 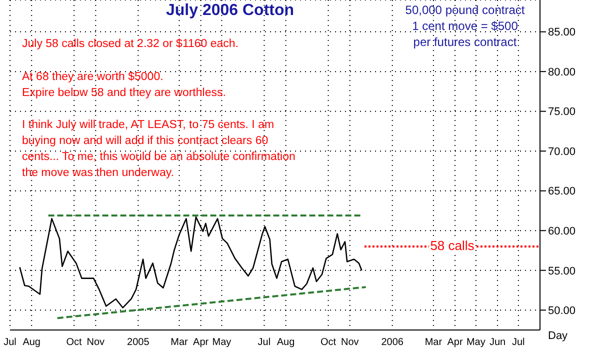 I want to click on annotation: At 68 they are worth $5000. Expire below 58 and they are worthless., so click(x=124, y=85).